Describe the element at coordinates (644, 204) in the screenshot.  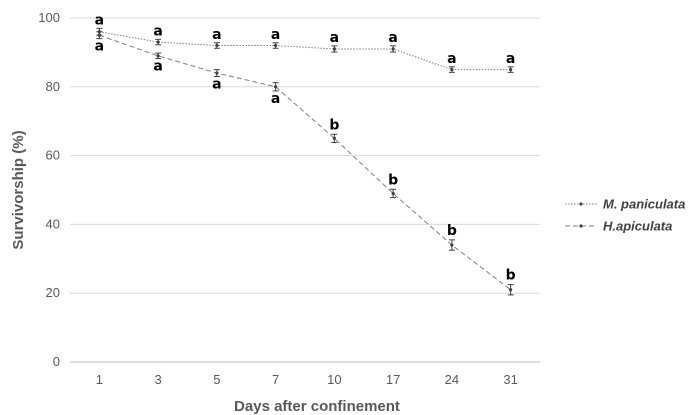
I see `legend-label: M. paniculata` at that location.